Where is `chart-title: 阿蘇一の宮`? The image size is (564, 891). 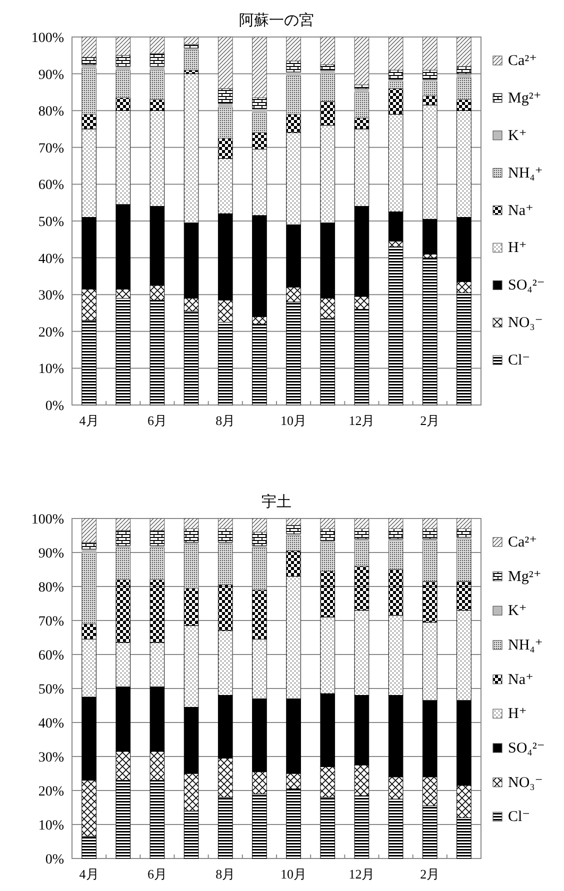
chart-title: 阿蘇一の宮 is located at coordinates (276, 20).